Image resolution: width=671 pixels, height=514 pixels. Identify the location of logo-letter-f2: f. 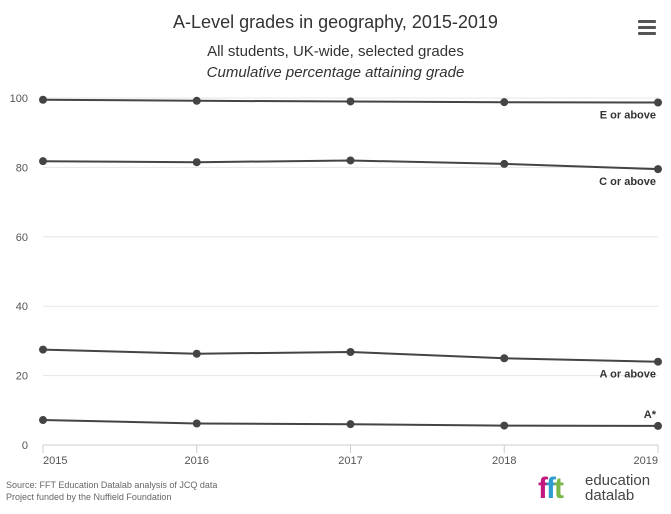
(551, 488).